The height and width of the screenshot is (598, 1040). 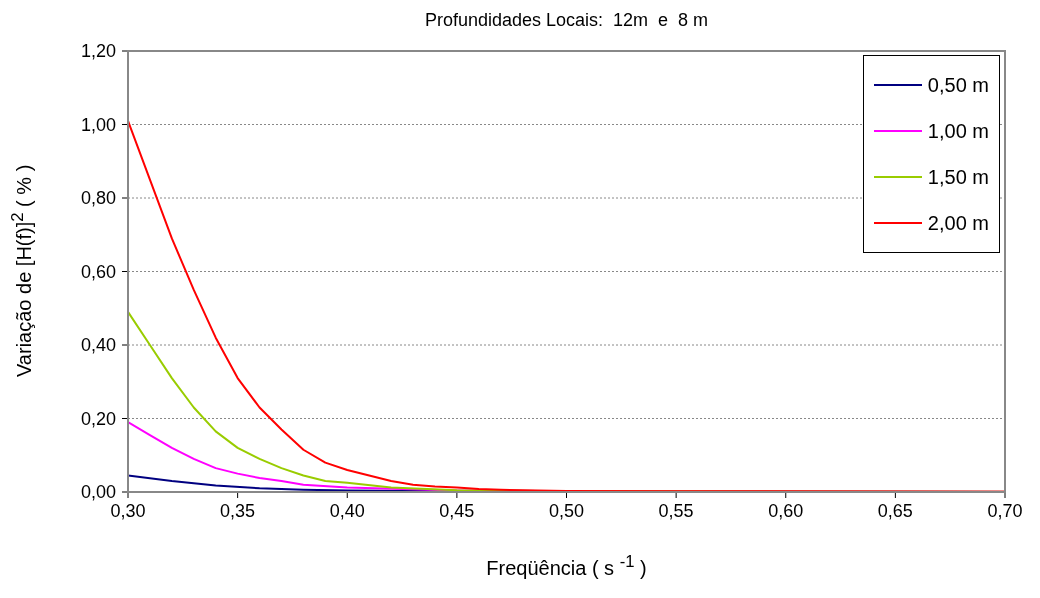 I want to click on x-tick-label: 0,50, so click(x=566, y=510).